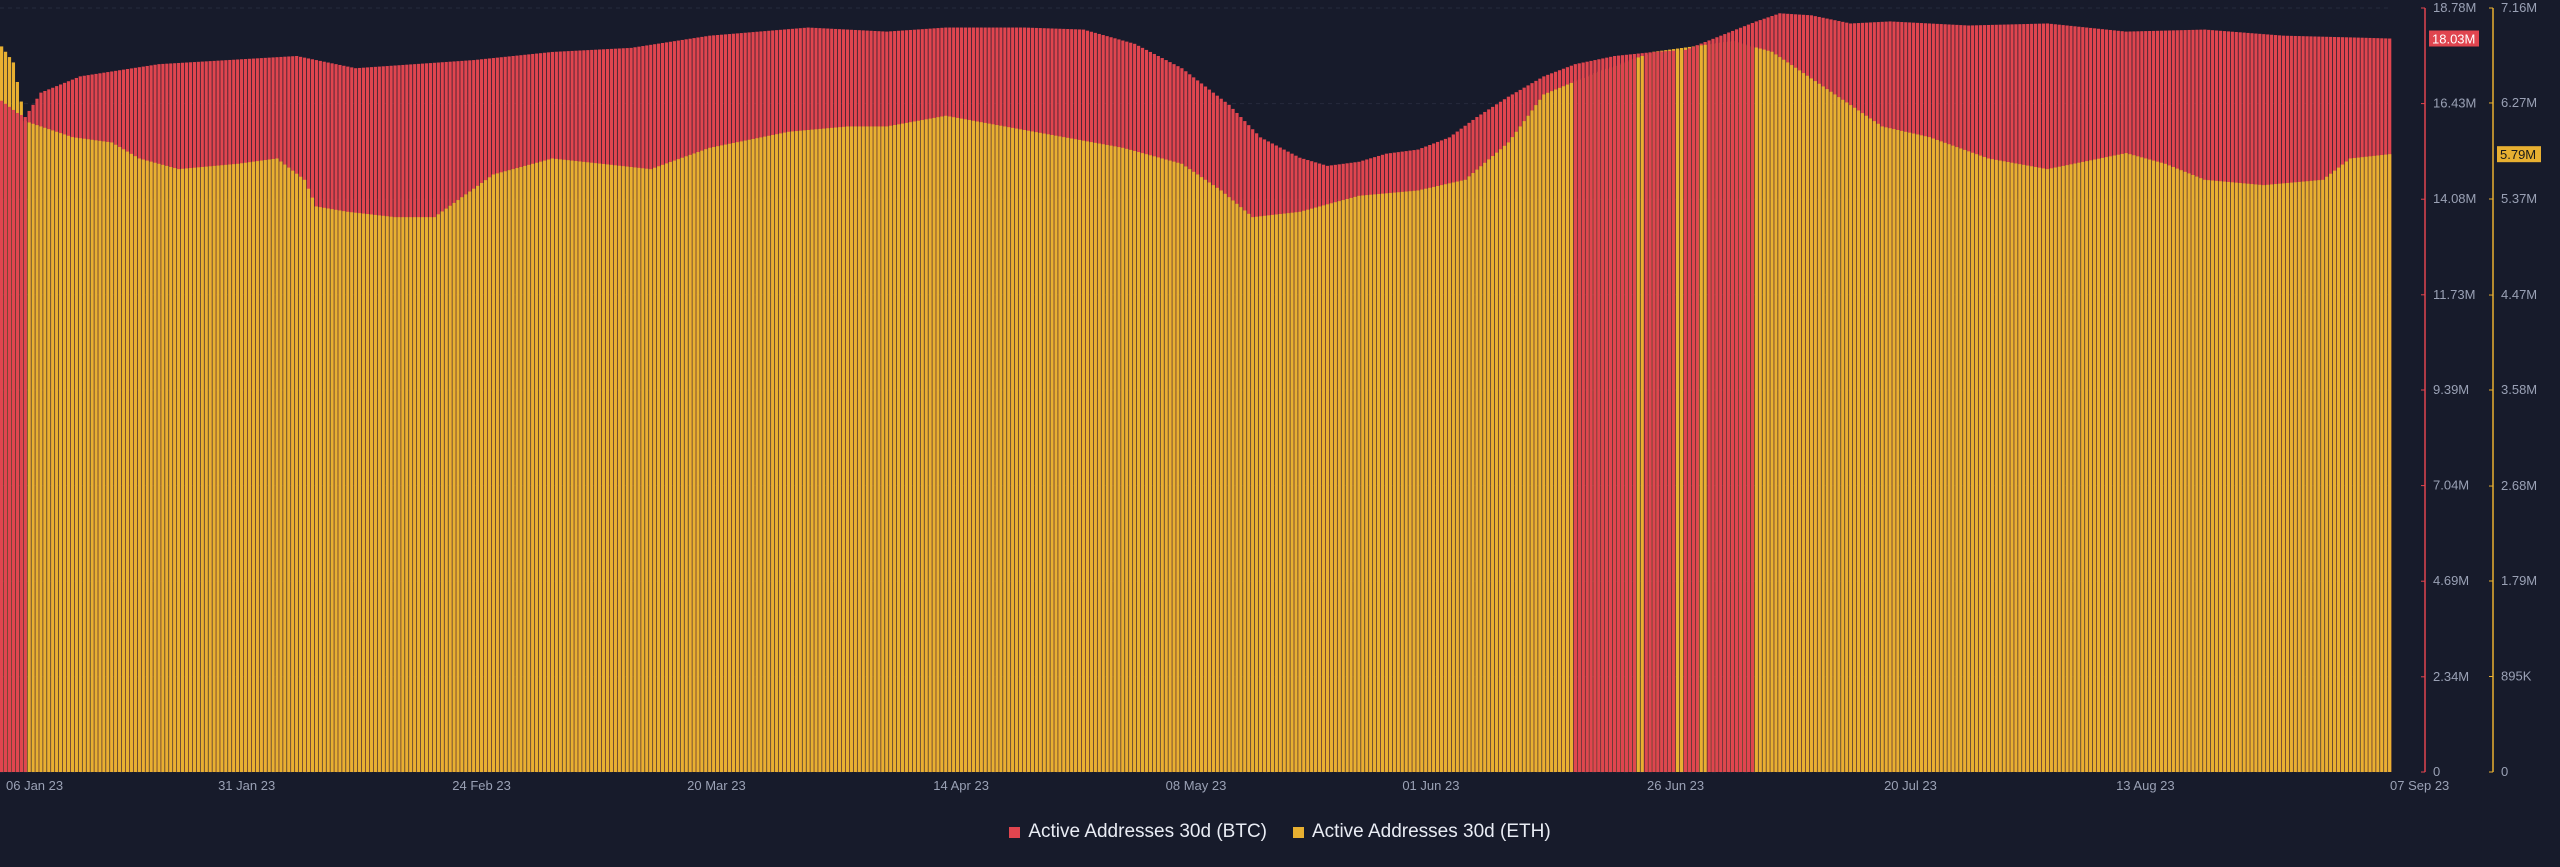 The height and width of the screenshot is (867, 2560). I want to click on legend-label-eth: Active Addresses 30d (ETH), so click(1431, 831).